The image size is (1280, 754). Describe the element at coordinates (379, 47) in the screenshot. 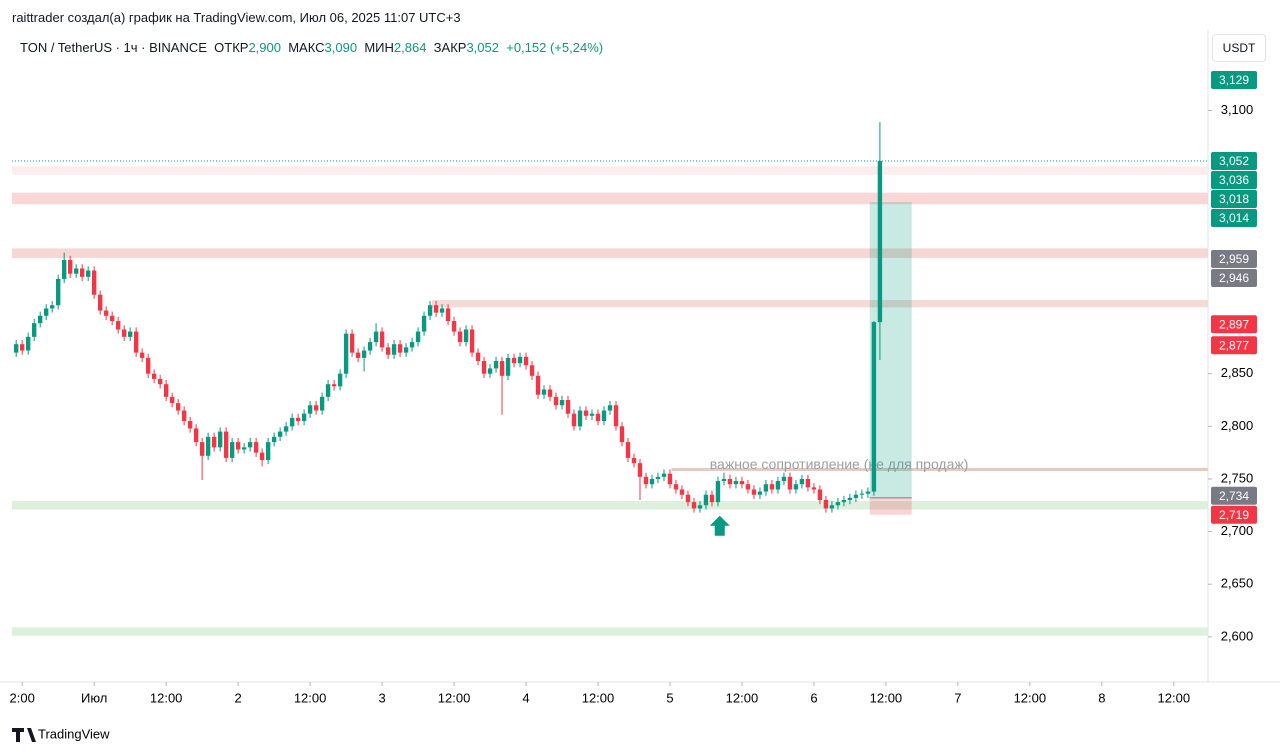

I see `ohlc-label: МИН` at that location.